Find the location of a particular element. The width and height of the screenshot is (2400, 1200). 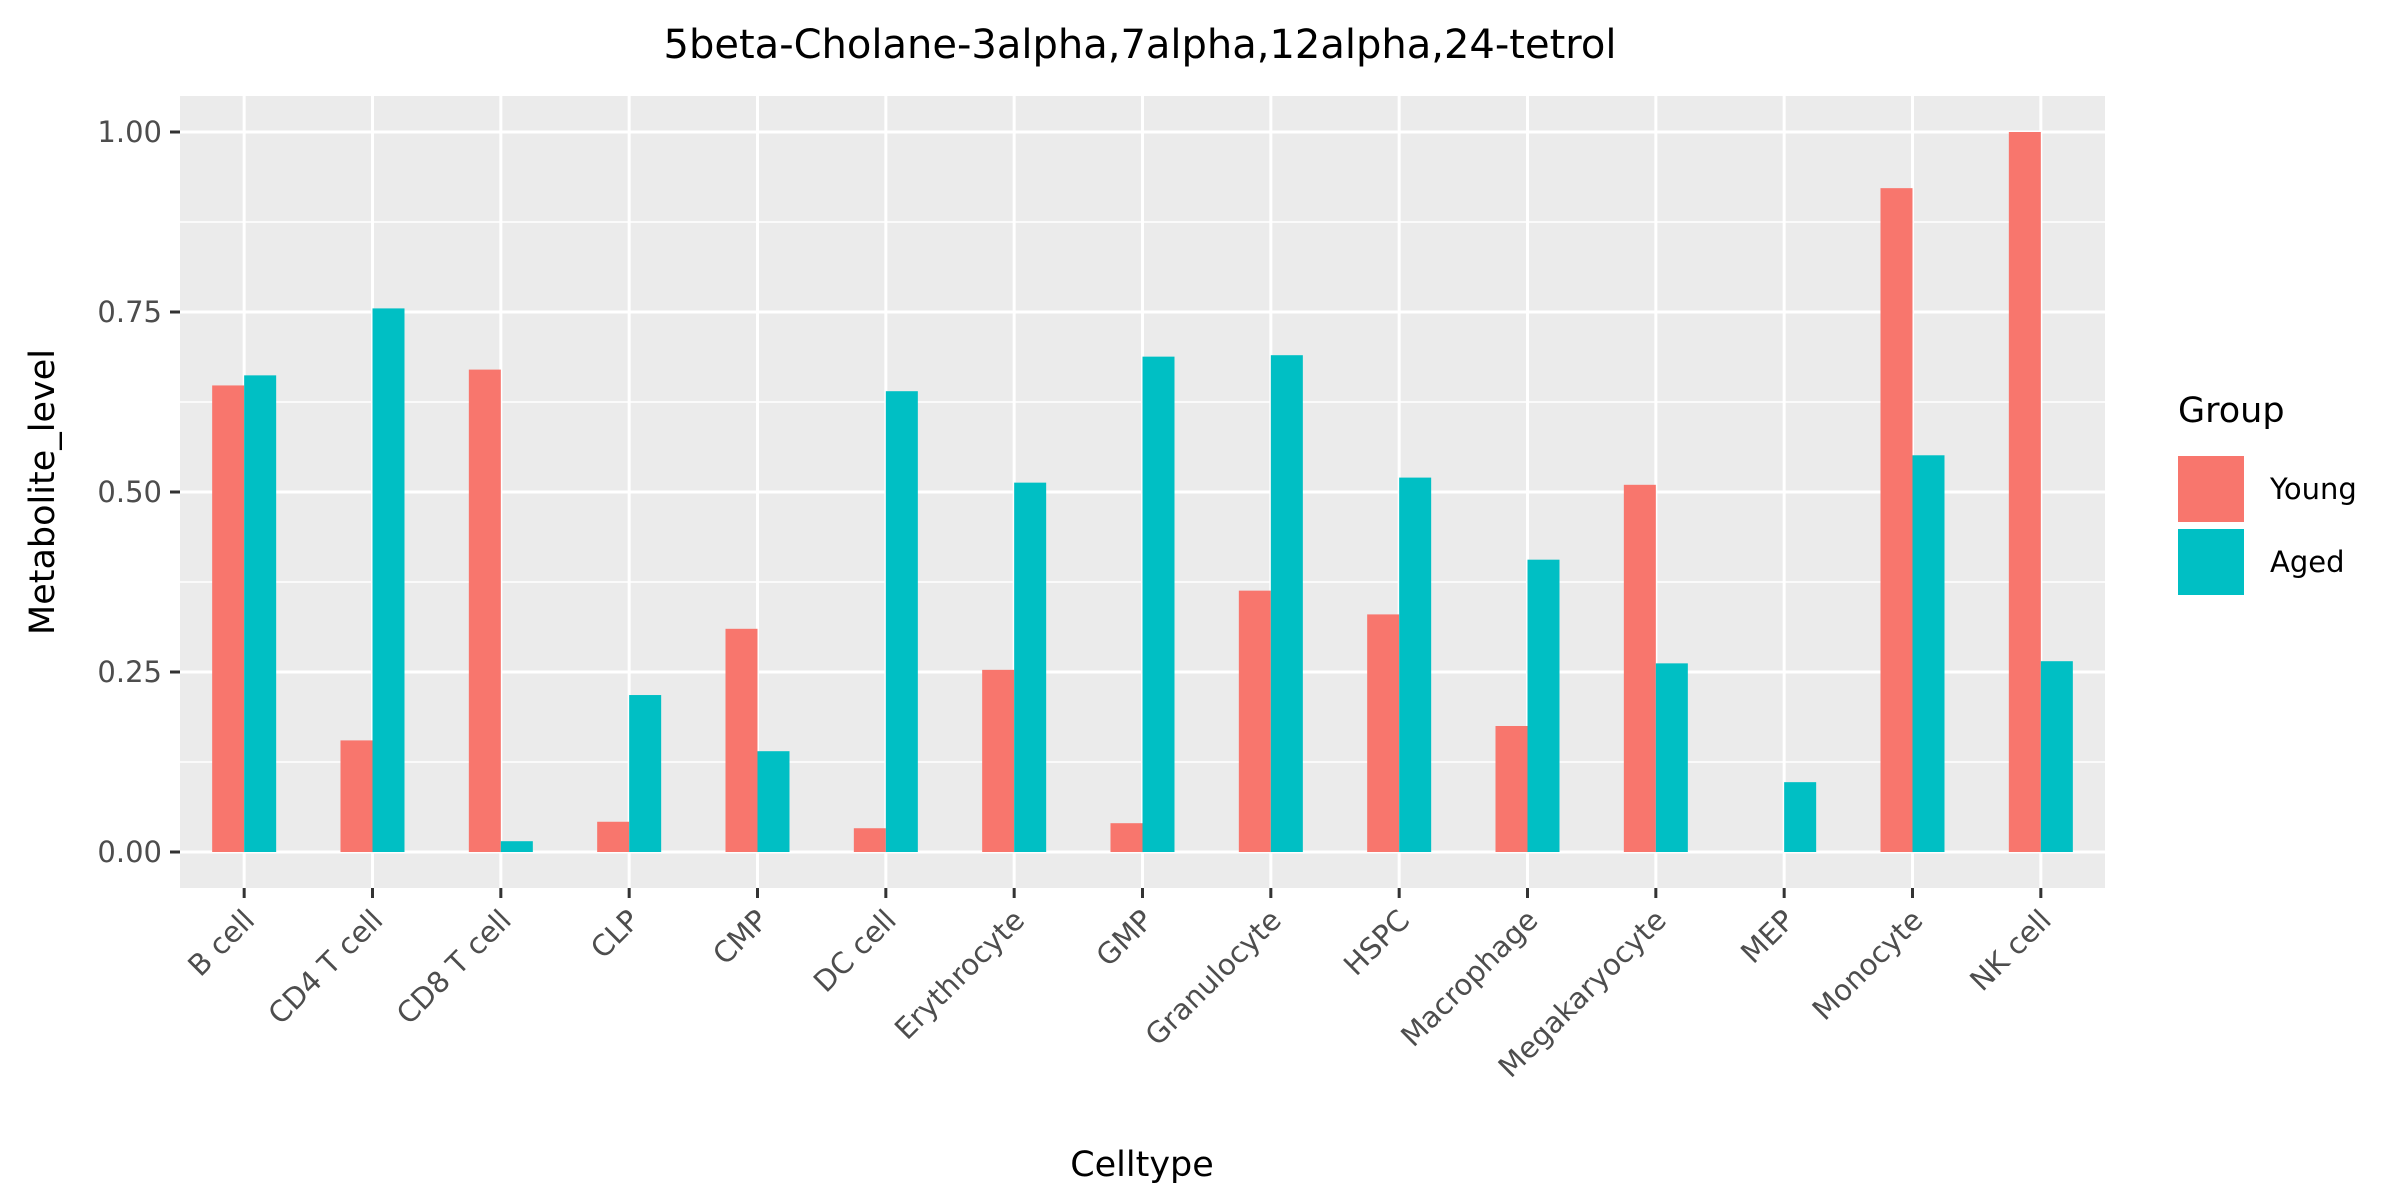

y-tick-label: 0.25 is located at coordinates (129, 672).